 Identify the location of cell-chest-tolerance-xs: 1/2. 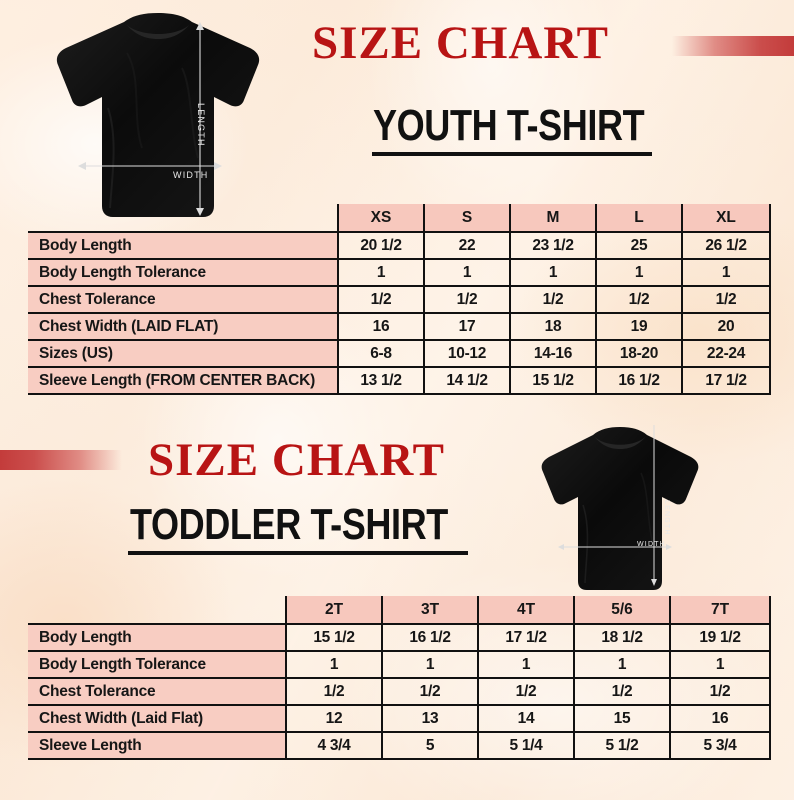
(380, 299).